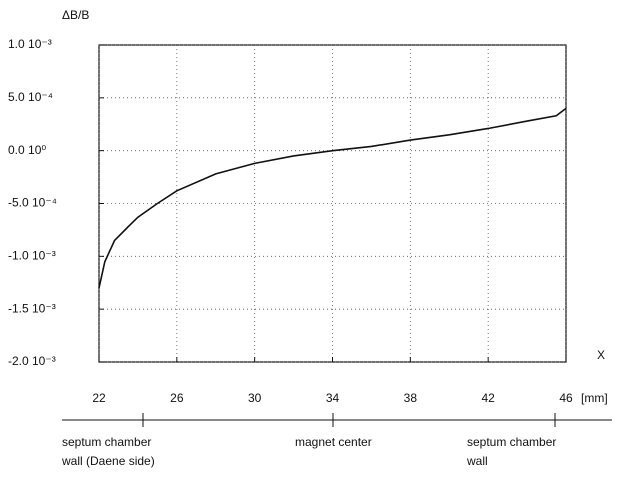 The image size is (625, 477). I want to click on annotation: wall, so click(477, 461).